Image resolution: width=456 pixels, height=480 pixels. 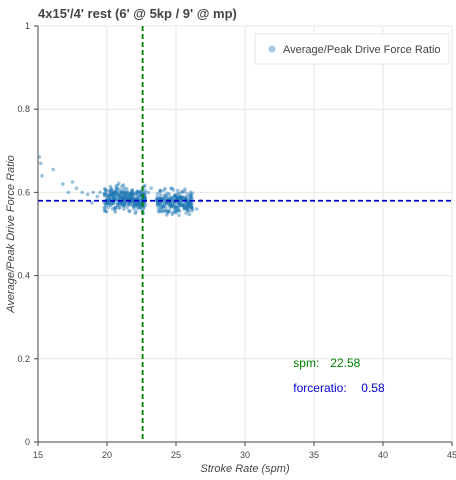 I want to click on legend: Average/Peak Drive Force Ratio, so click(x=352, y=49).